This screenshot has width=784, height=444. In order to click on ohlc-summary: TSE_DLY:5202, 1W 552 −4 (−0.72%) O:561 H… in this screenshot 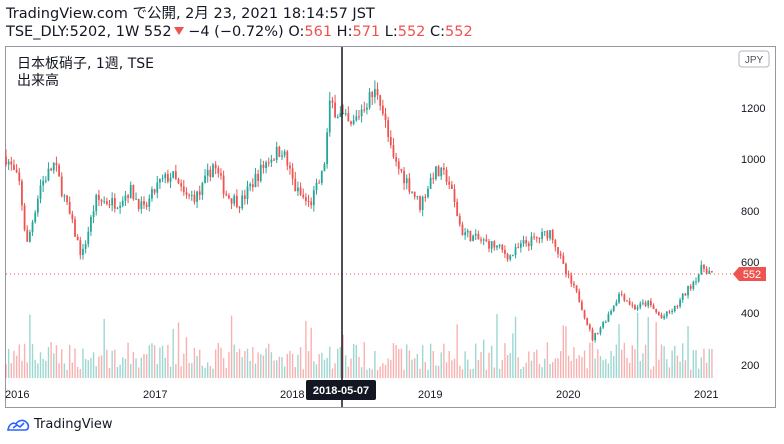, I will do `click(239, 32)`.